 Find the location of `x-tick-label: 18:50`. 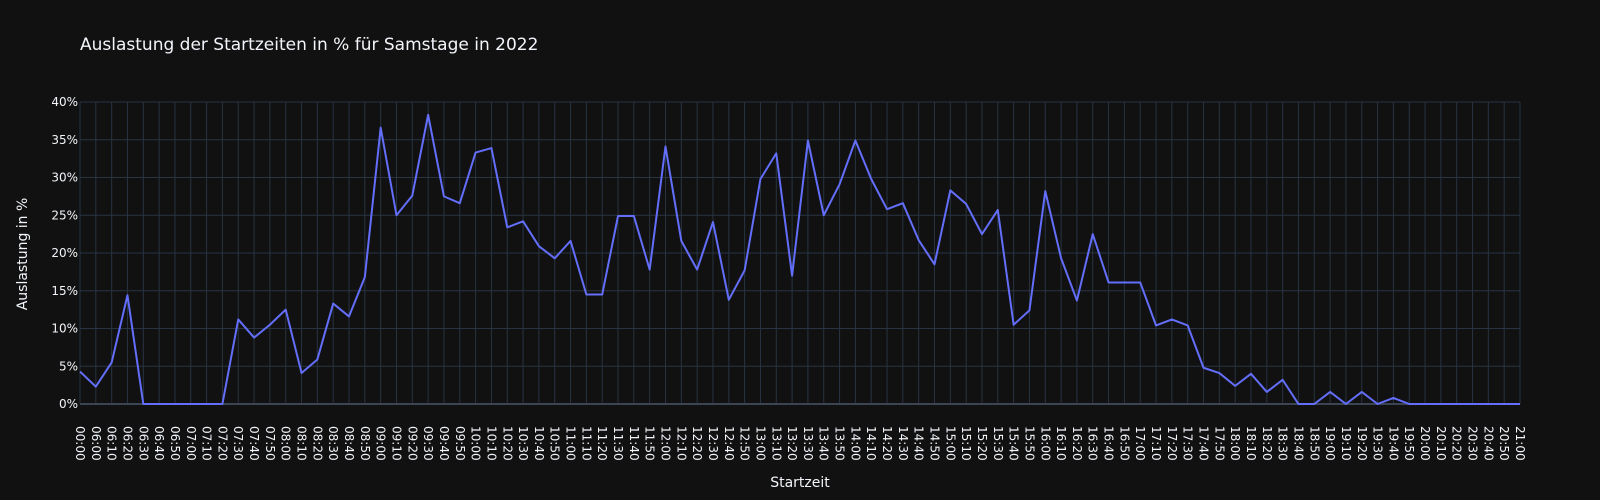

x-tick-label: 18:50 is located at coordinates (1314, 443).